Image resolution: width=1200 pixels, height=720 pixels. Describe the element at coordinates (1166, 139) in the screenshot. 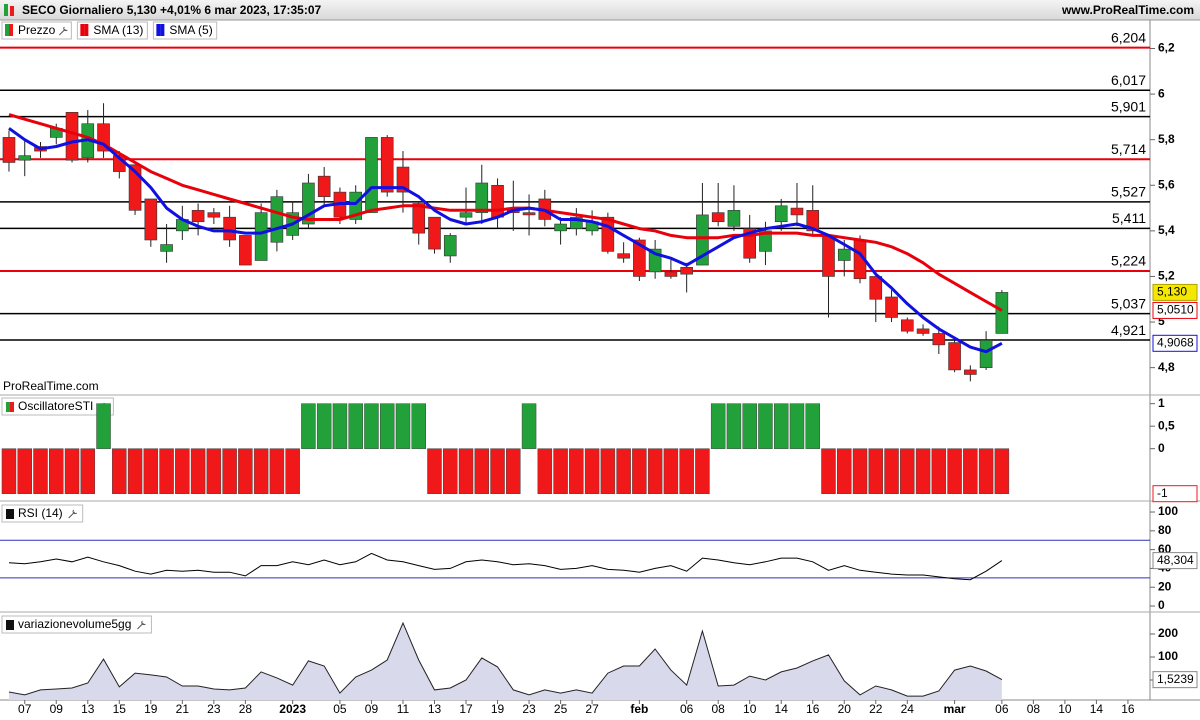

I see `y-tick-label: 5,8` at that location.